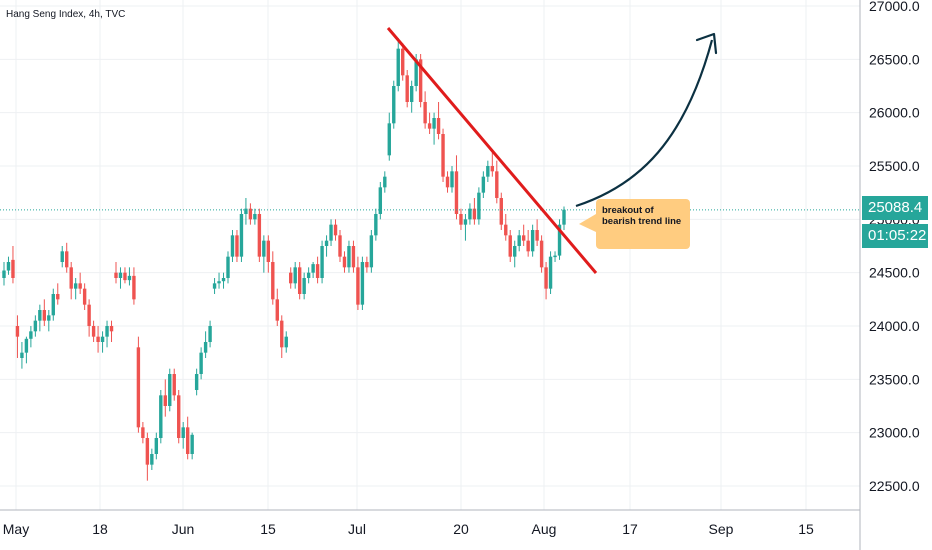 This screenshot has height=550, width=932. What do you see at coordinates (806, 529) in the screenshot?
I see `x-tick-label: 15` at bounding box center [806, 529].